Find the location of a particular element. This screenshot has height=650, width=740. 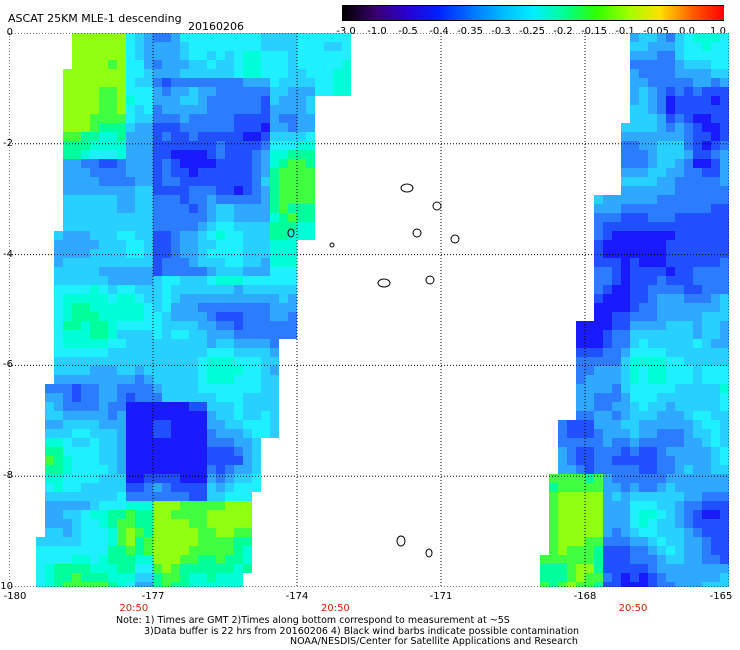

colorbar-segment is located at coordinates (612, 13).